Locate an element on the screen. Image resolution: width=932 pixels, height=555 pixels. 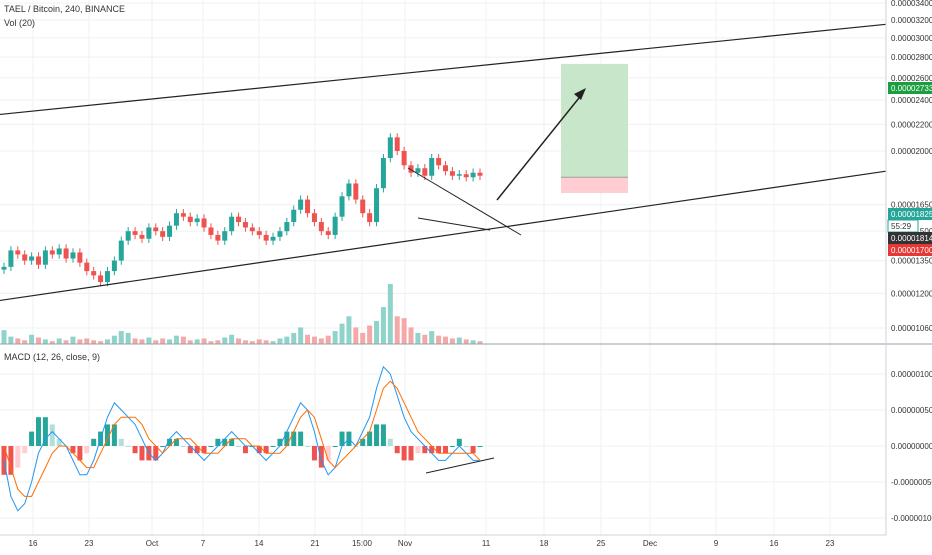
wedge-upper-line is located at coordinates (464, 201).